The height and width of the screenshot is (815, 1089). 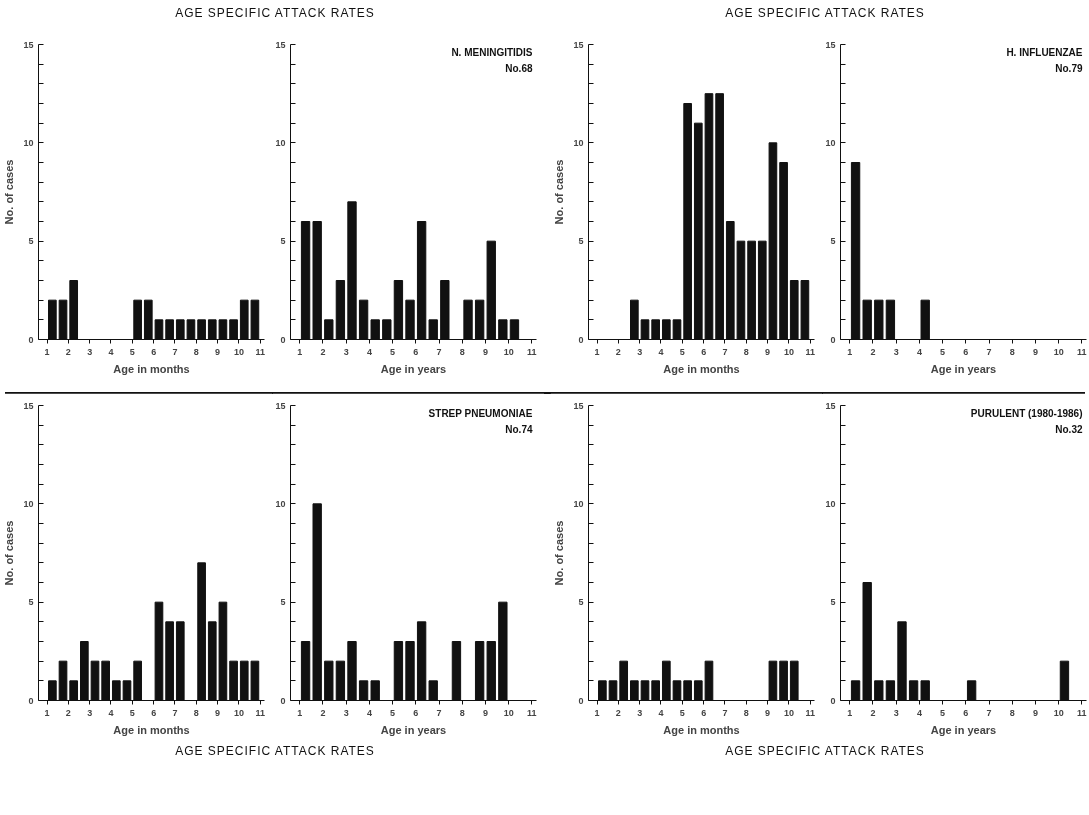 What do you see at coordinates (519, 68) in the screenshot?
I see `annotation: No.68` at bounding box center [519, 68].